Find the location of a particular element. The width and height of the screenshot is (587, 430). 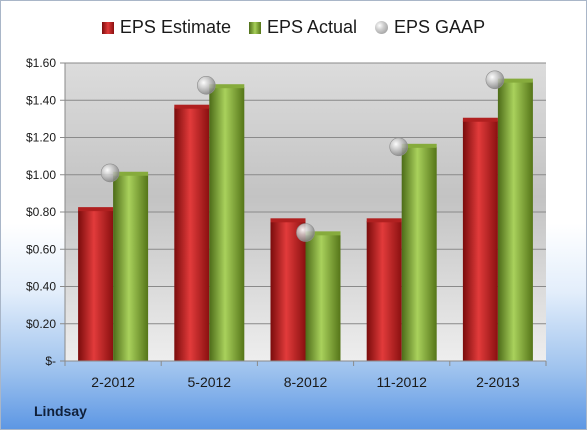

y-tick-label: $0.60 is located at coordinates (41, 249).